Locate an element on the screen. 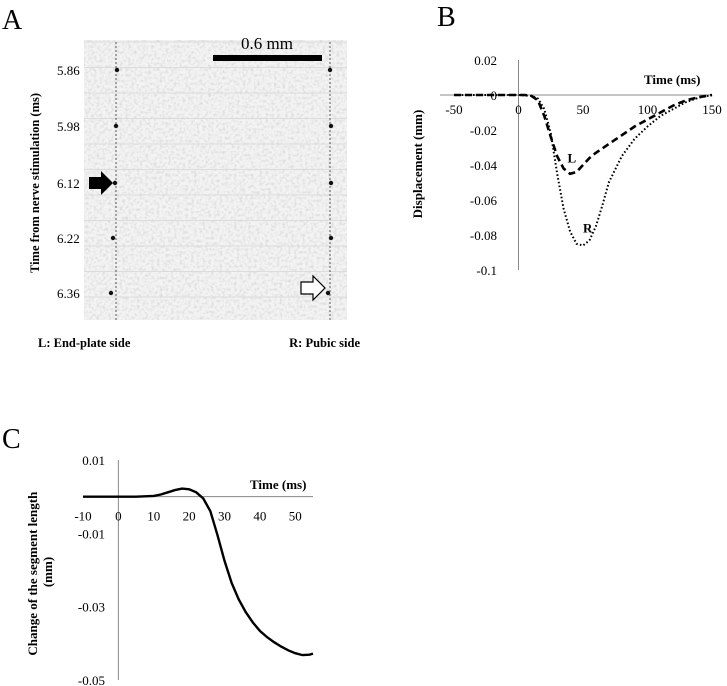  pubic-arrow-icon is located at coordinates (313, 288).